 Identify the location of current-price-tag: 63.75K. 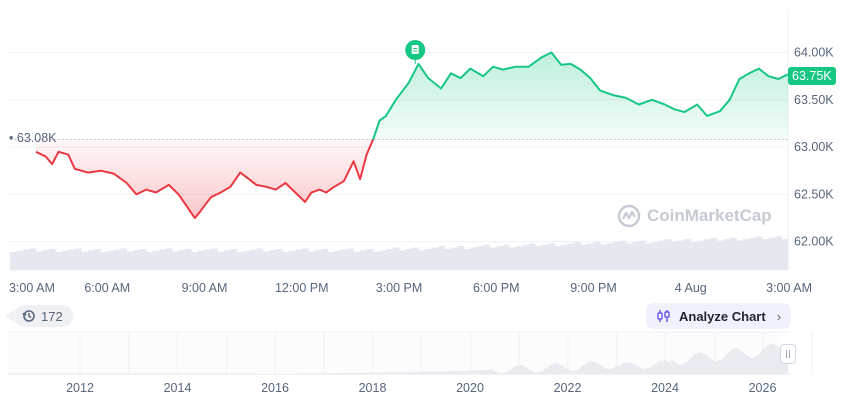
(812, 76).